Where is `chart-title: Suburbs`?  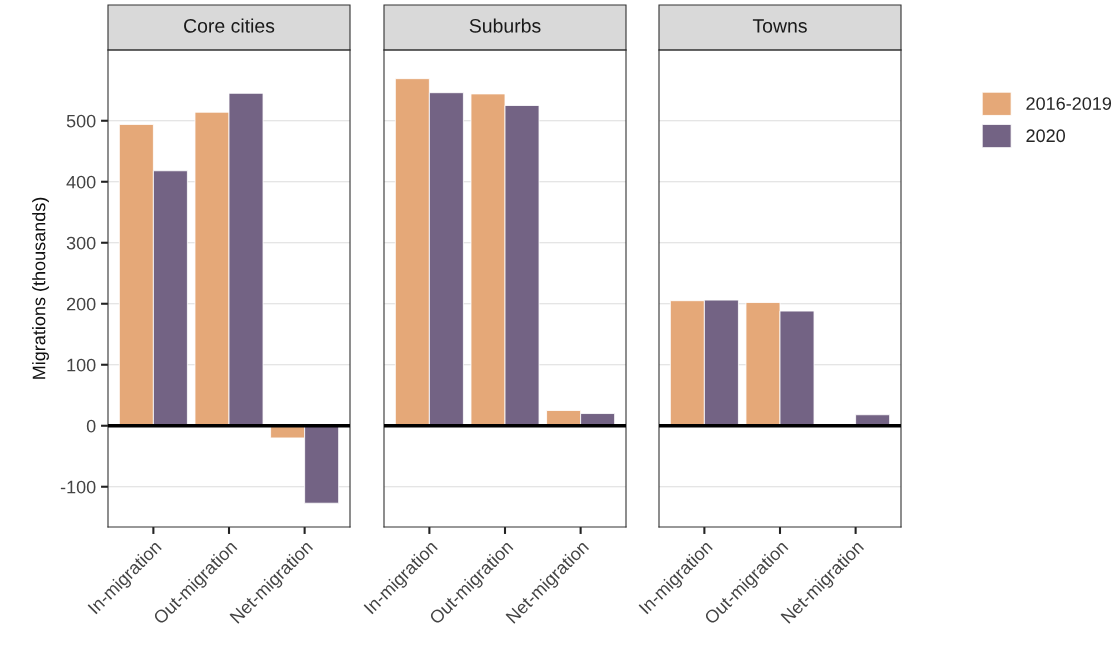 chart-title: Suburbs is located at coordinates (505, 25).